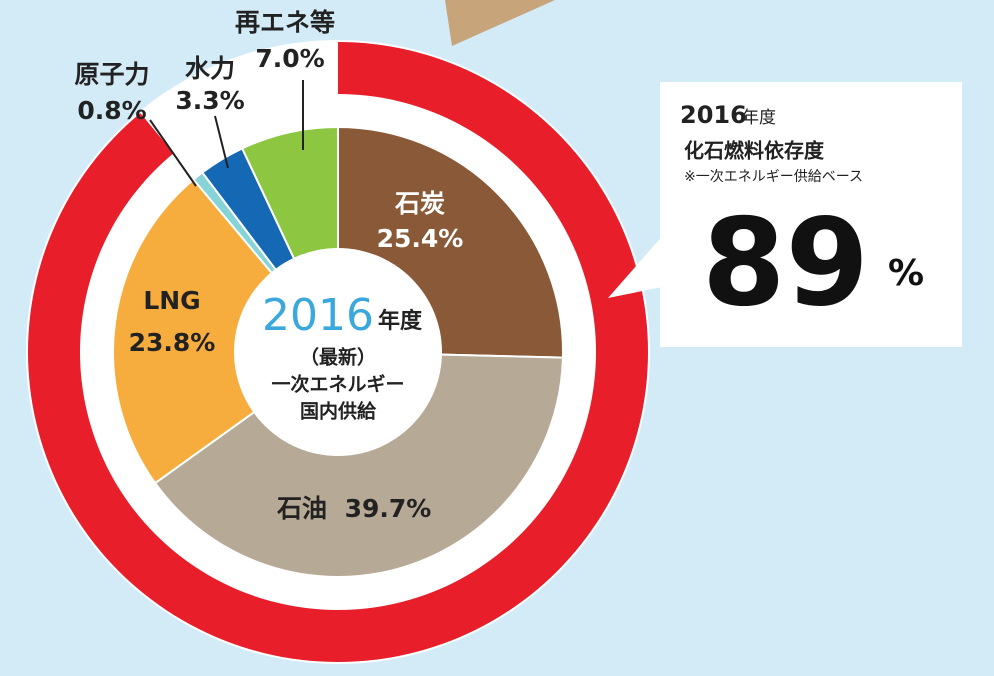  I want to click on donut-hole, so click(338, 352).